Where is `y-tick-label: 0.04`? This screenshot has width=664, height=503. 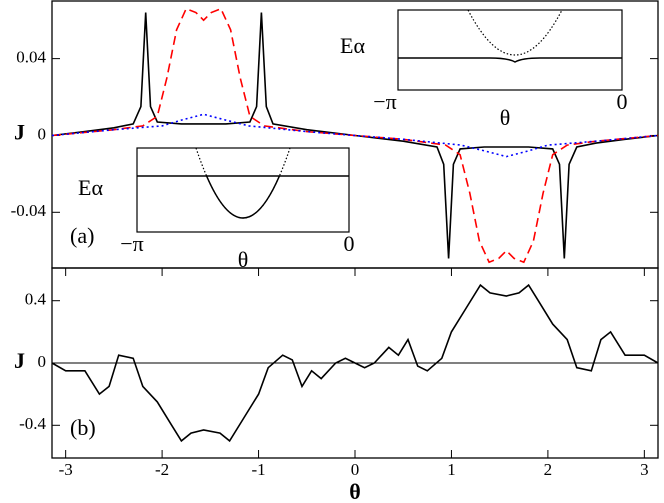
y-tick-label: 0.04 is located at coordinates (31, 57).